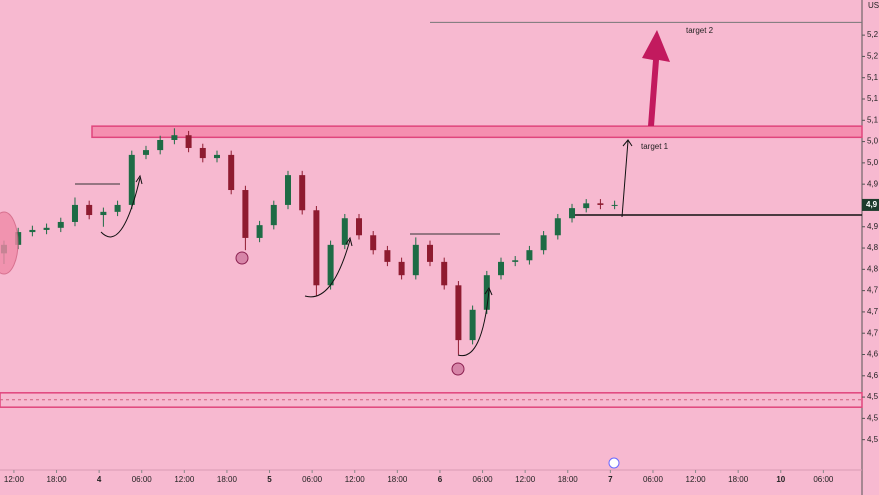 Image resolution: width=879 pixels, height=495 pixels. What do you see at coordinates (780, 479) in the screenshot?
I see `x-tick-label: 10` at bounding box center [780, 479].